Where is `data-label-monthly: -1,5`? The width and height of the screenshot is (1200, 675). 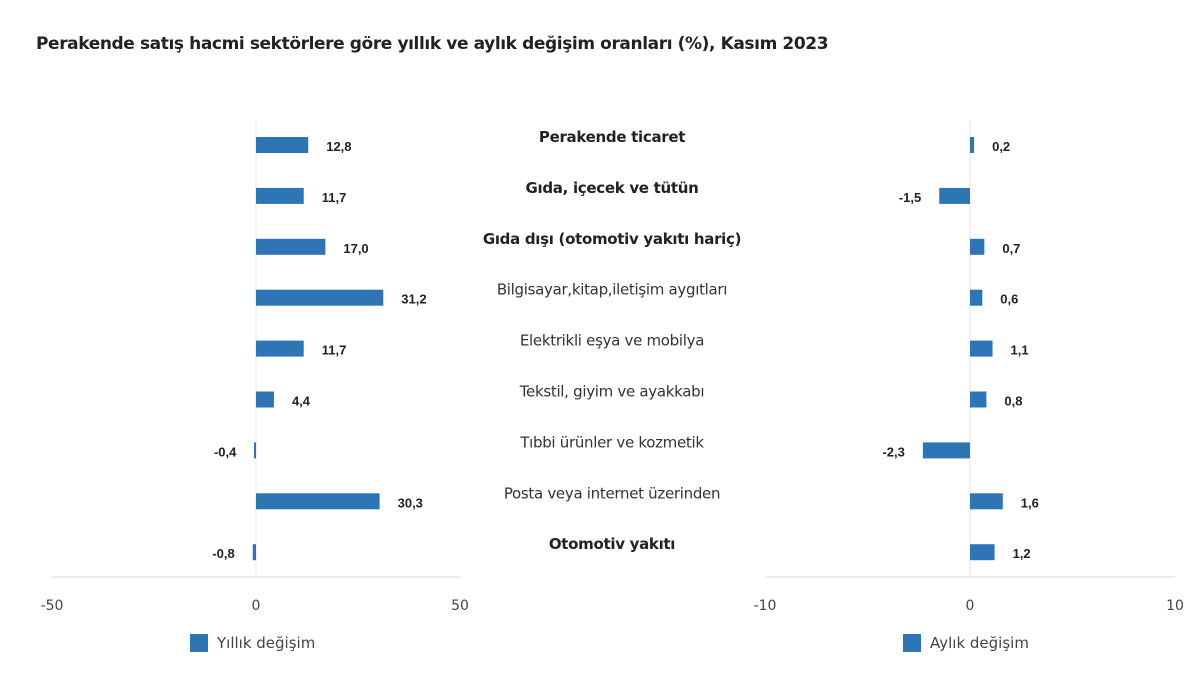 data-label-monthly: -1,5 is located at coordinates (910, 197).